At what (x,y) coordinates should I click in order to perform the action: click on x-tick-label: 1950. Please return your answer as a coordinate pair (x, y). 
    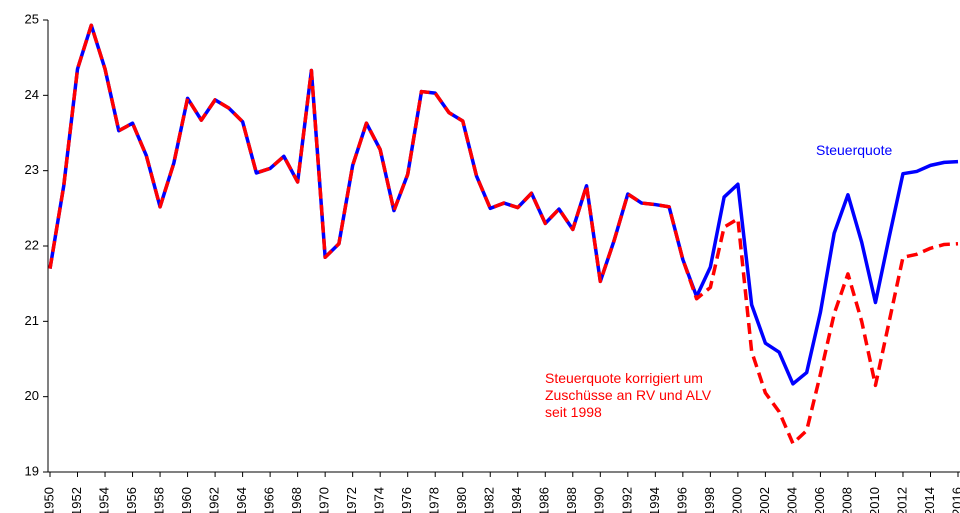
    Looking at the image, I should click on (48, 500).